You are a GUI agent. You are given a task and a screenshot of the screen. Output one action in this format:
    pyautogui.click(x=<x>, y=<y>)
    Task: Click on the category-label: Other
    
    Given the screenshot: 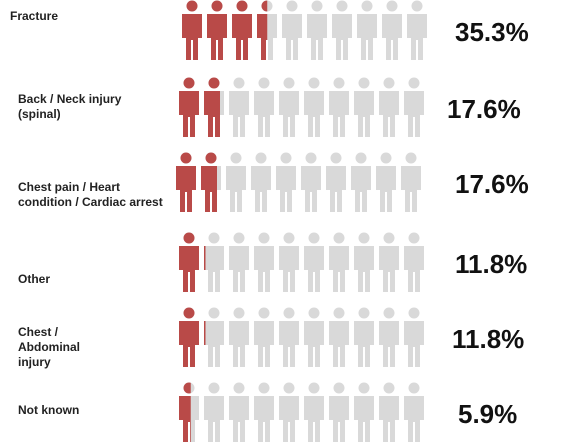 What is the action you would take?
    pyautogui.click(x=34, y=279)
    